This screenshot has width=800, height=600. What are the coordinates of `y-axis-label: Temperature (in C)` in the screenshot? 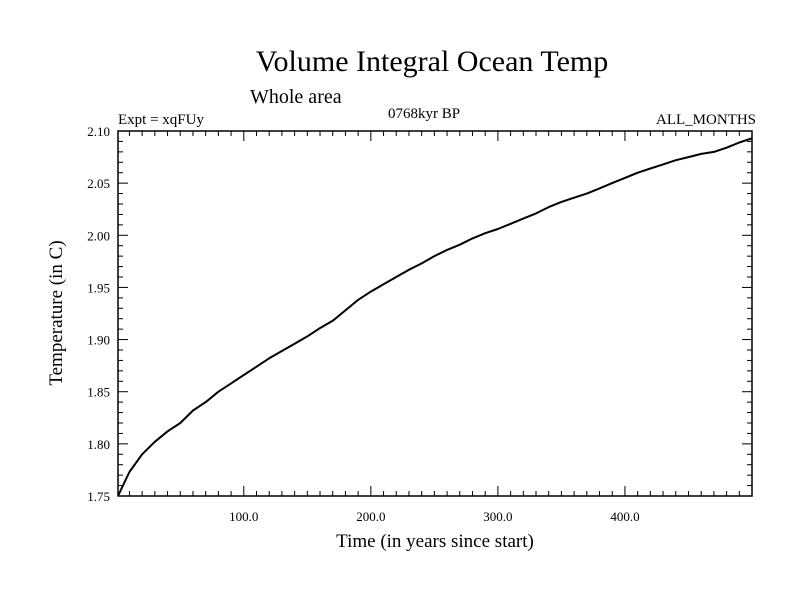 It's located at (56, 312).